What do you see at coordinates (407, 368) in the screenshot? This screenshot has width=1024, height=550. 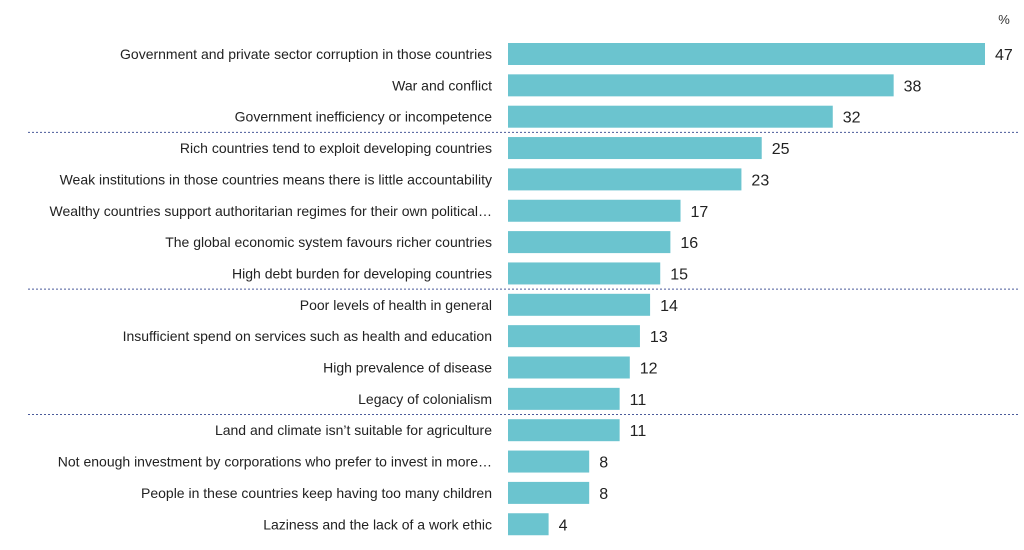 I see `category-label: High prevalence of disease` at bounding box center [407, 368].